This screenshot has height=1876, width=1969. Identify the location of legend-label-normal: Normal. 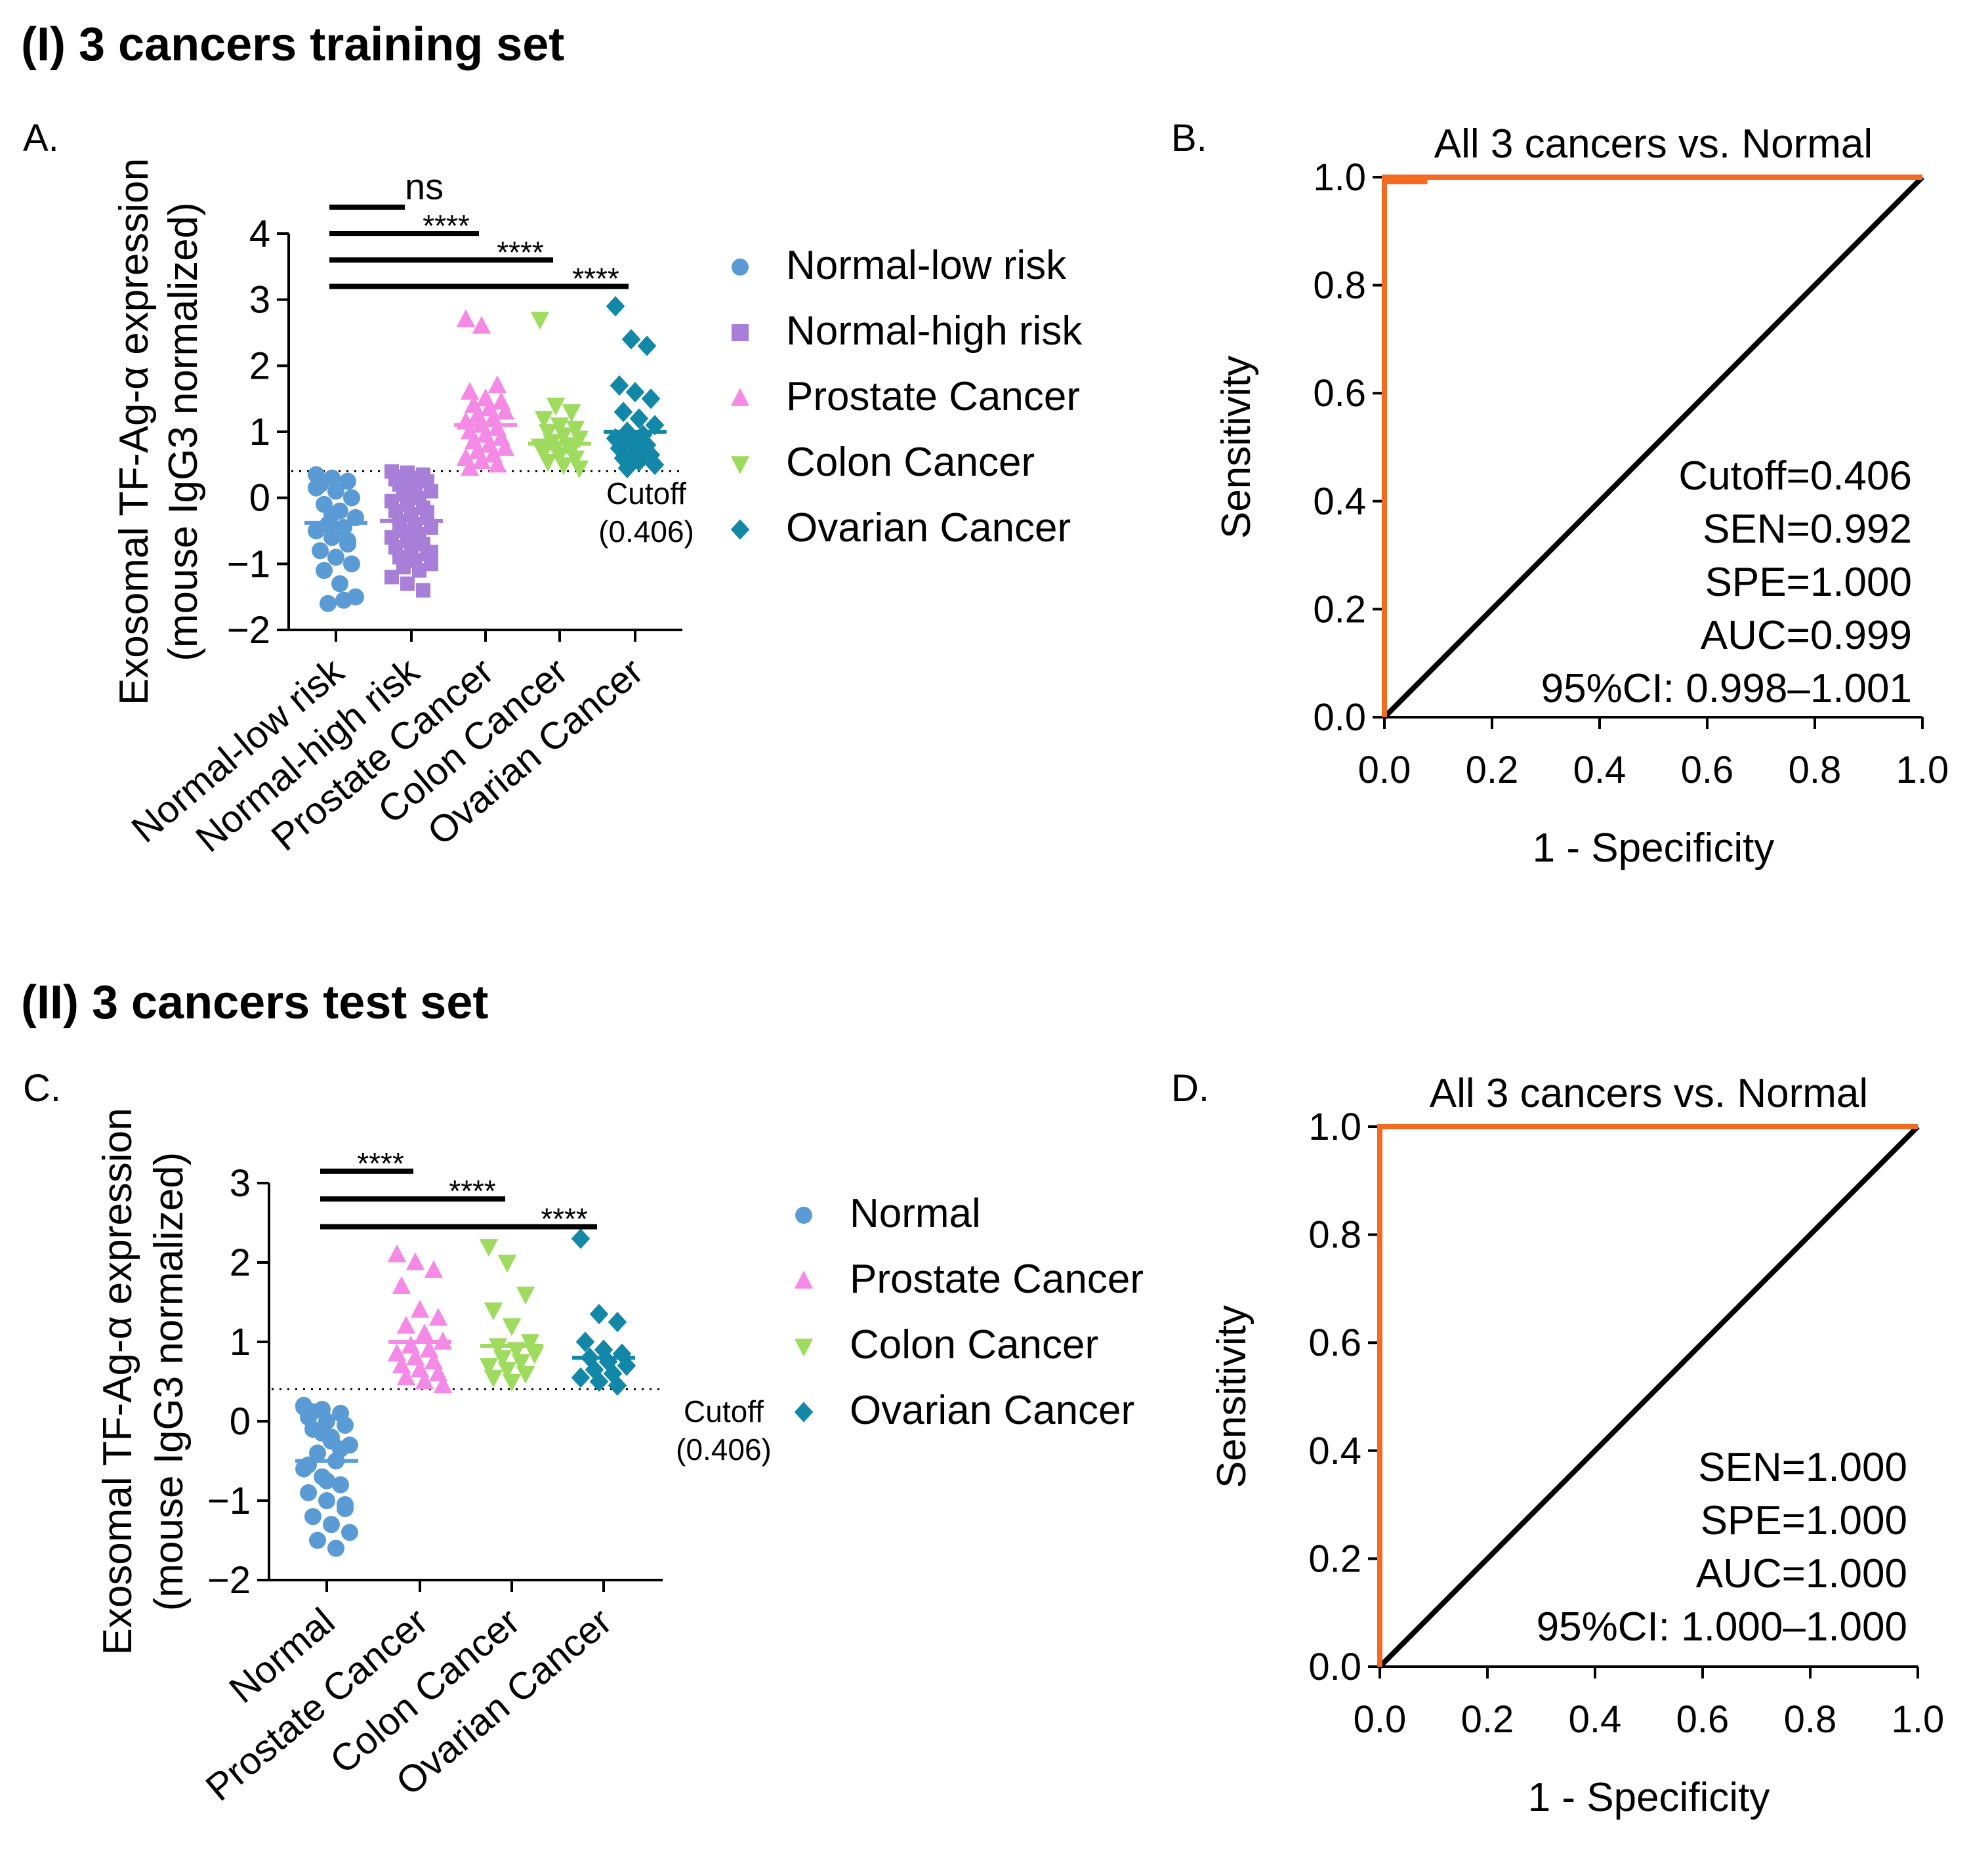
(915, 1213).